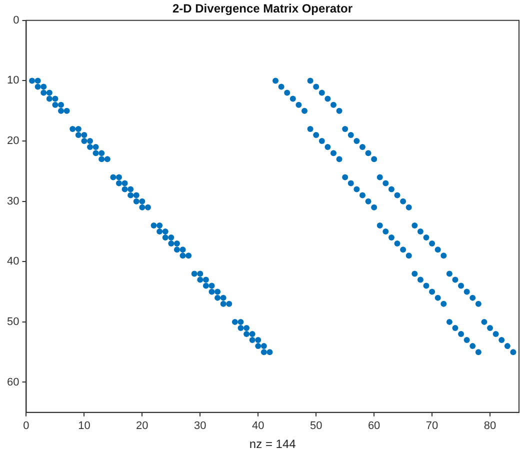  Describe the element at coordinates (432, 426) in the screenshot. I see `x-tick-label: 70` at that location.